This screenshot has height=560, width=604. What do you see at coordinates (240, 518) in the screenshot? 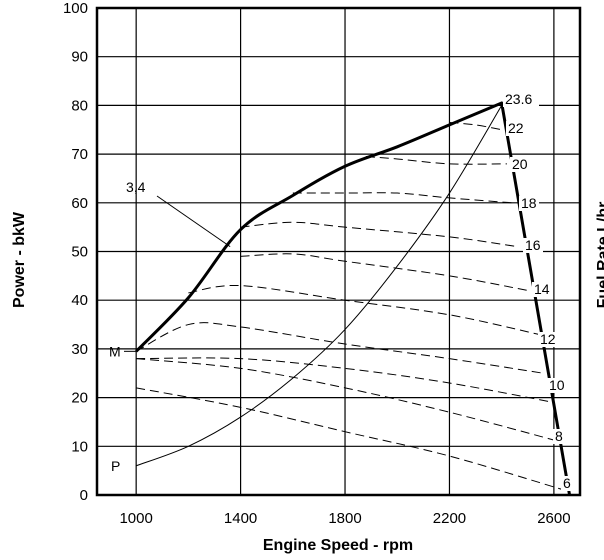
I see `x-tick-label: 1400` at bounding box center [240, 518].